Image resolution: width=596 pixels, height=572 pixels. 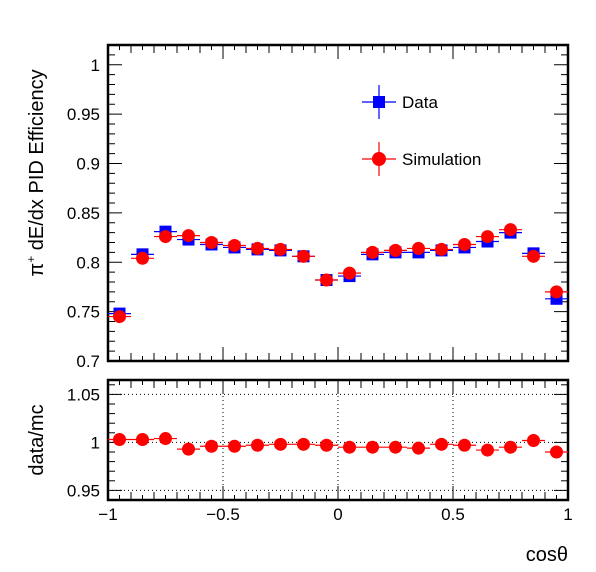 I want to click on efficiency-y-tick-label: 0.85, so click(x=83, y=213).